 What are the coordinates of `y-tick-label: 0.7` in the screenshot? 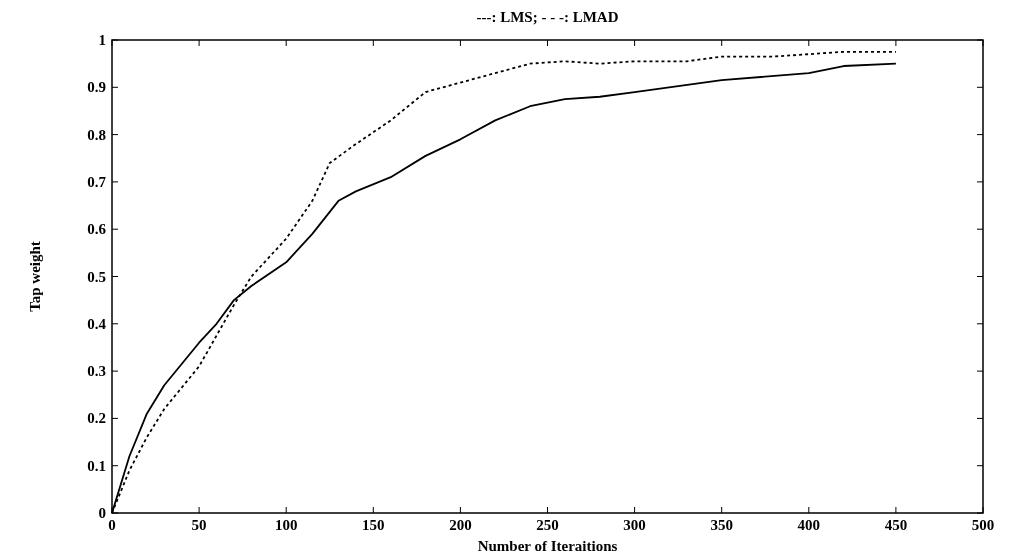 It's located at (97, 181).